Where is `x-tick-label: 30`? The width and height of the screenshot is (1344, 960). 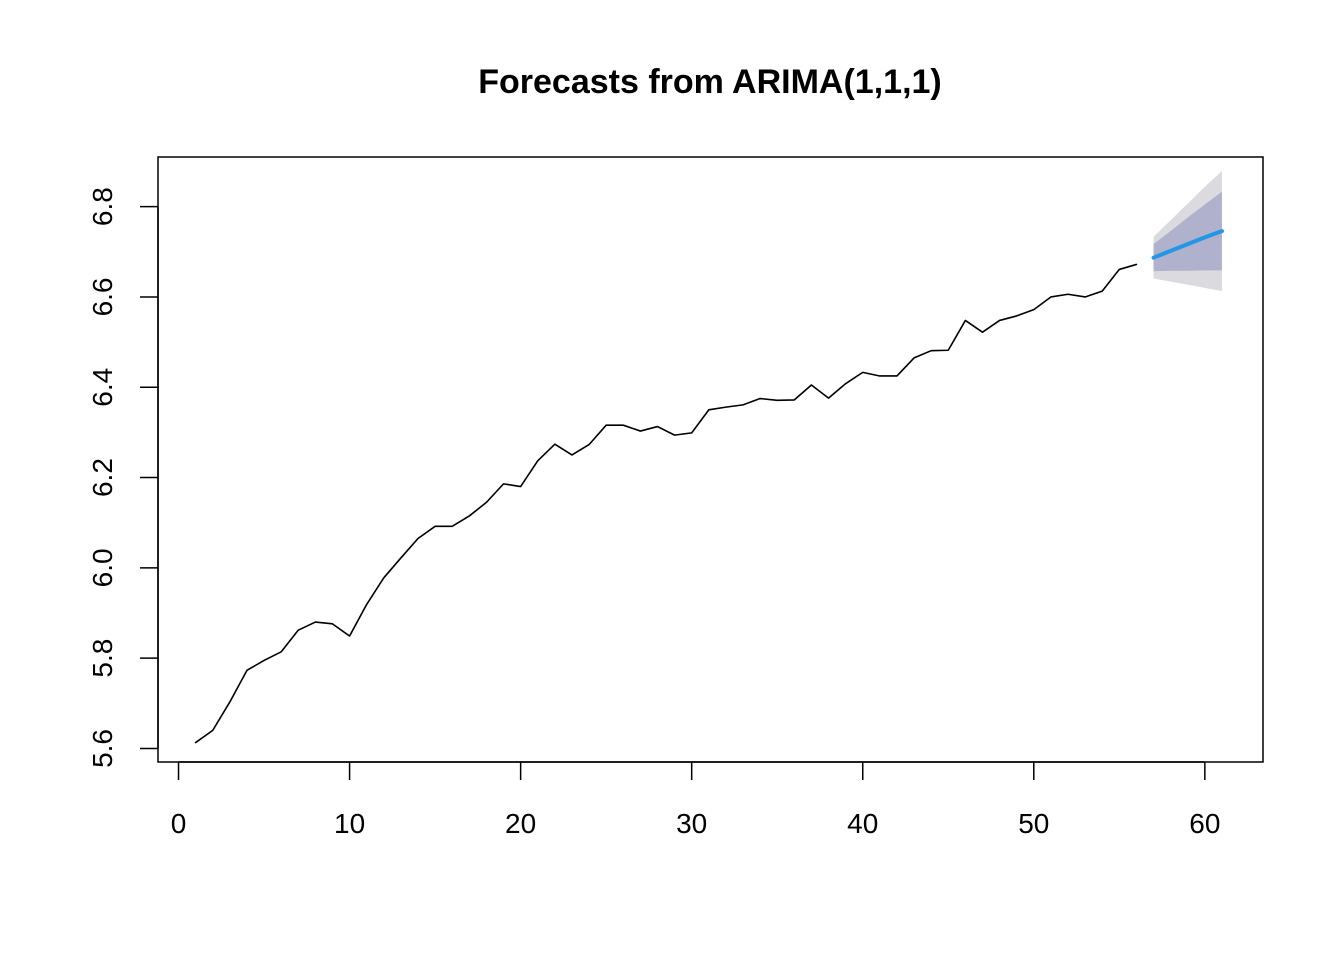
x-tick-label: 30 is located at coordinates (691, 823).